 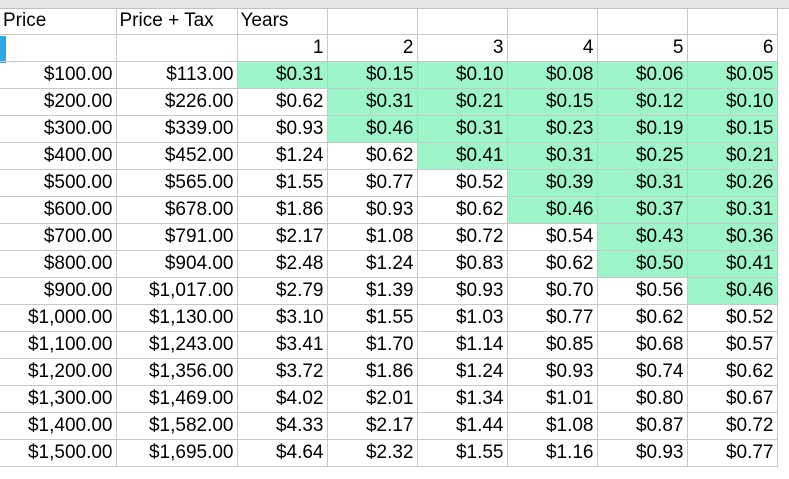 What do you see at coordinates (372, 291) in the screenshot?
I see `cell-year-2: $1.39` at bounding box center [372, 291].